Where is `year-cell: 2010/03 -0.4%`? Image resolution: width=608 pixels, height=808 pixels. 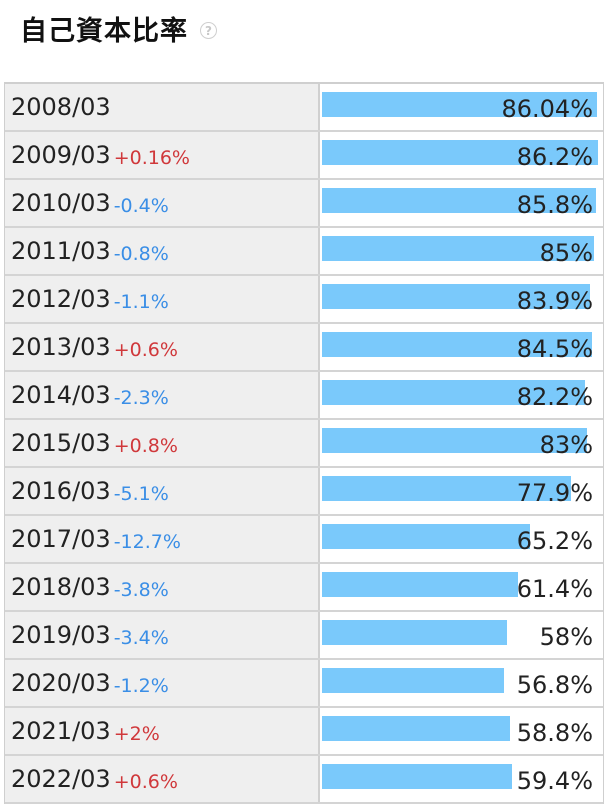
year-cell: 2010/03 -0.4% is located at coordinates (162, 203).